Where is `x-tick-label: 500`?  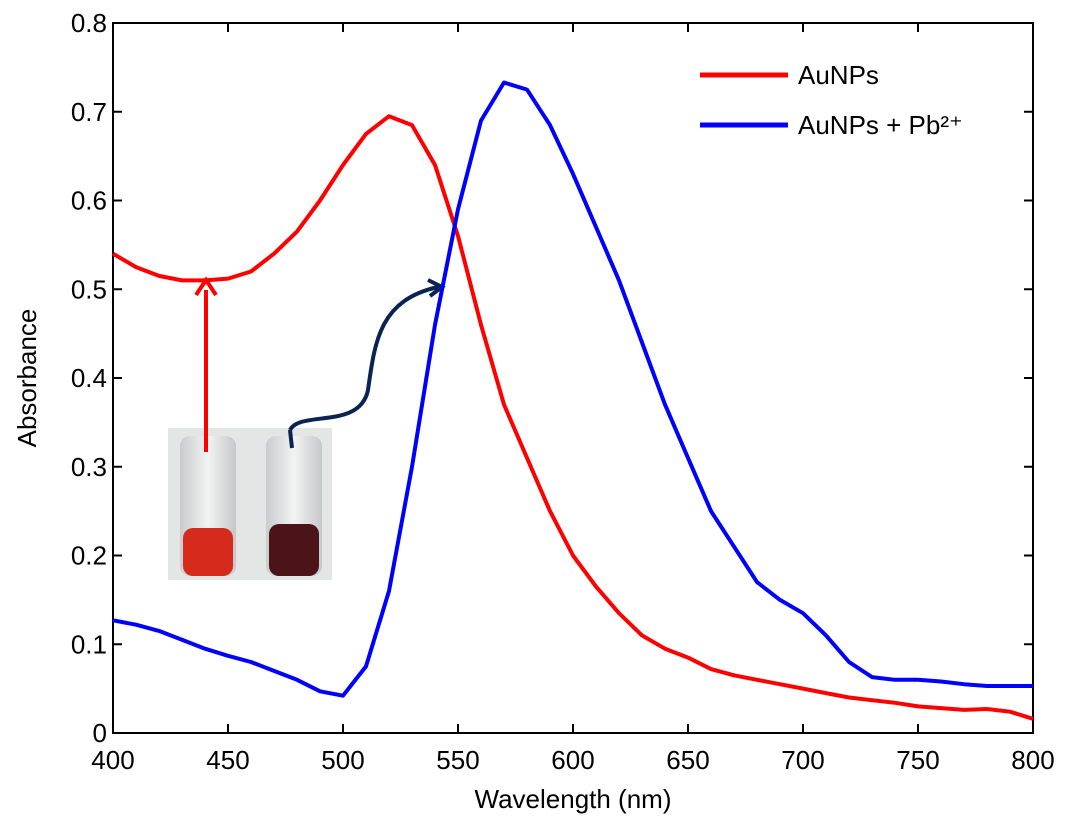 x-tick-label: 500 is located at coordinates (342, 760).